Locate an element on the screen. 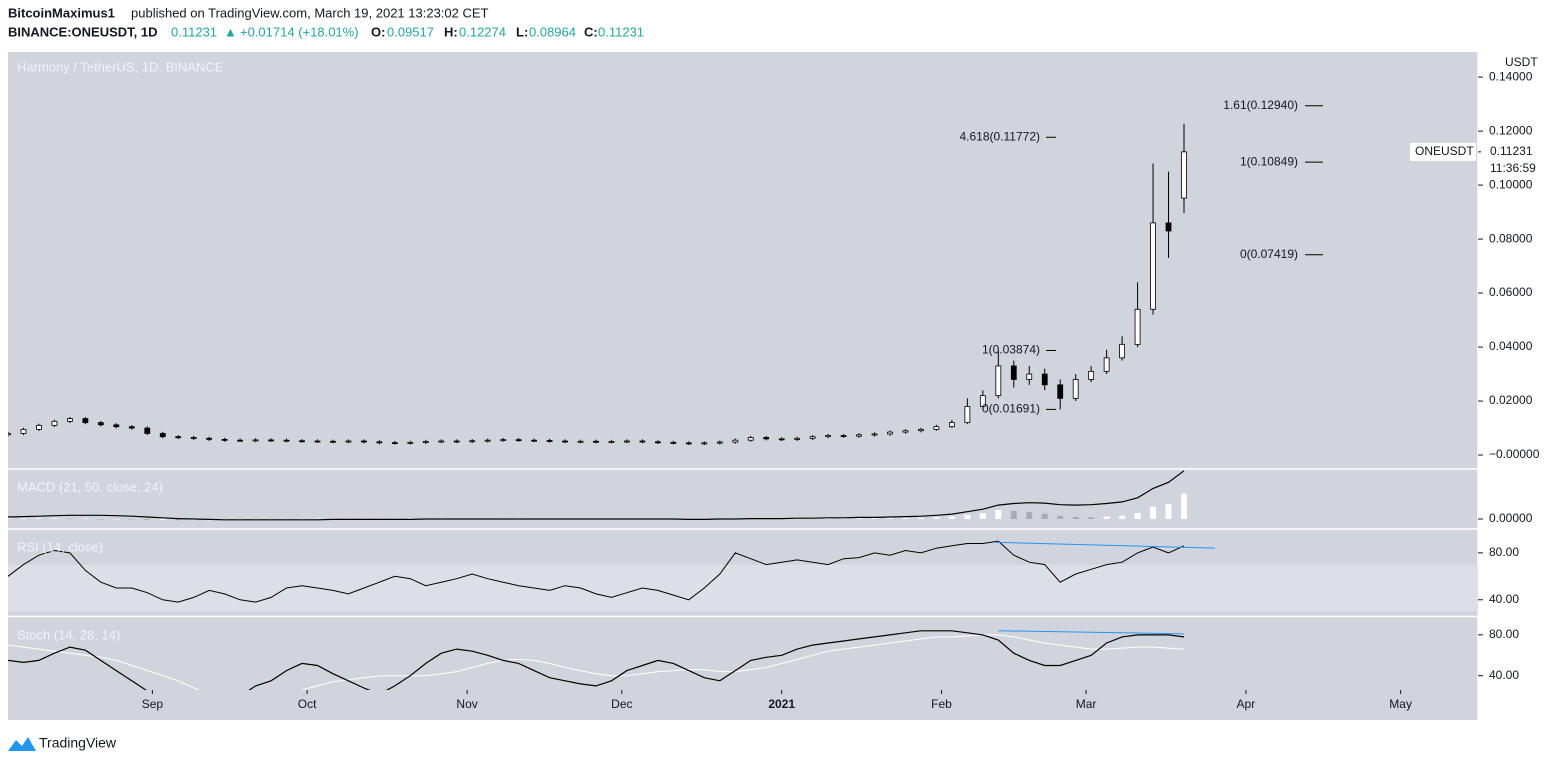 This screenshot has height=764, width=1565. x-tick-label: Mar is located at coordinates (1086, 704).